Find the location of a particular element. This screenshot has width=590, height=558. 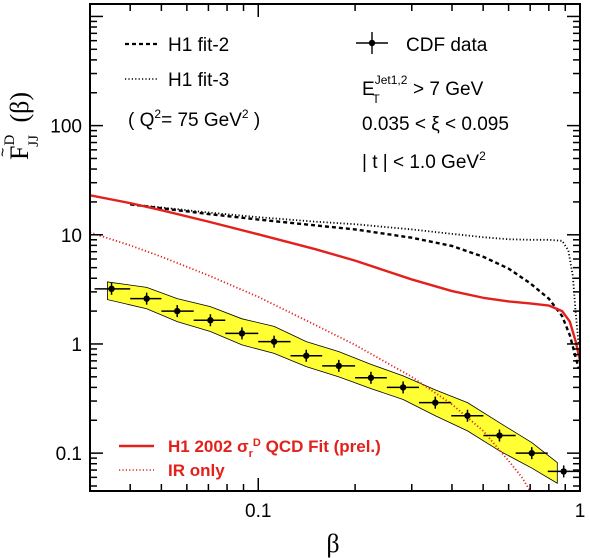

legend-label-h1-fit-3: H1 fit-3 is located at coordinates (198, 80).